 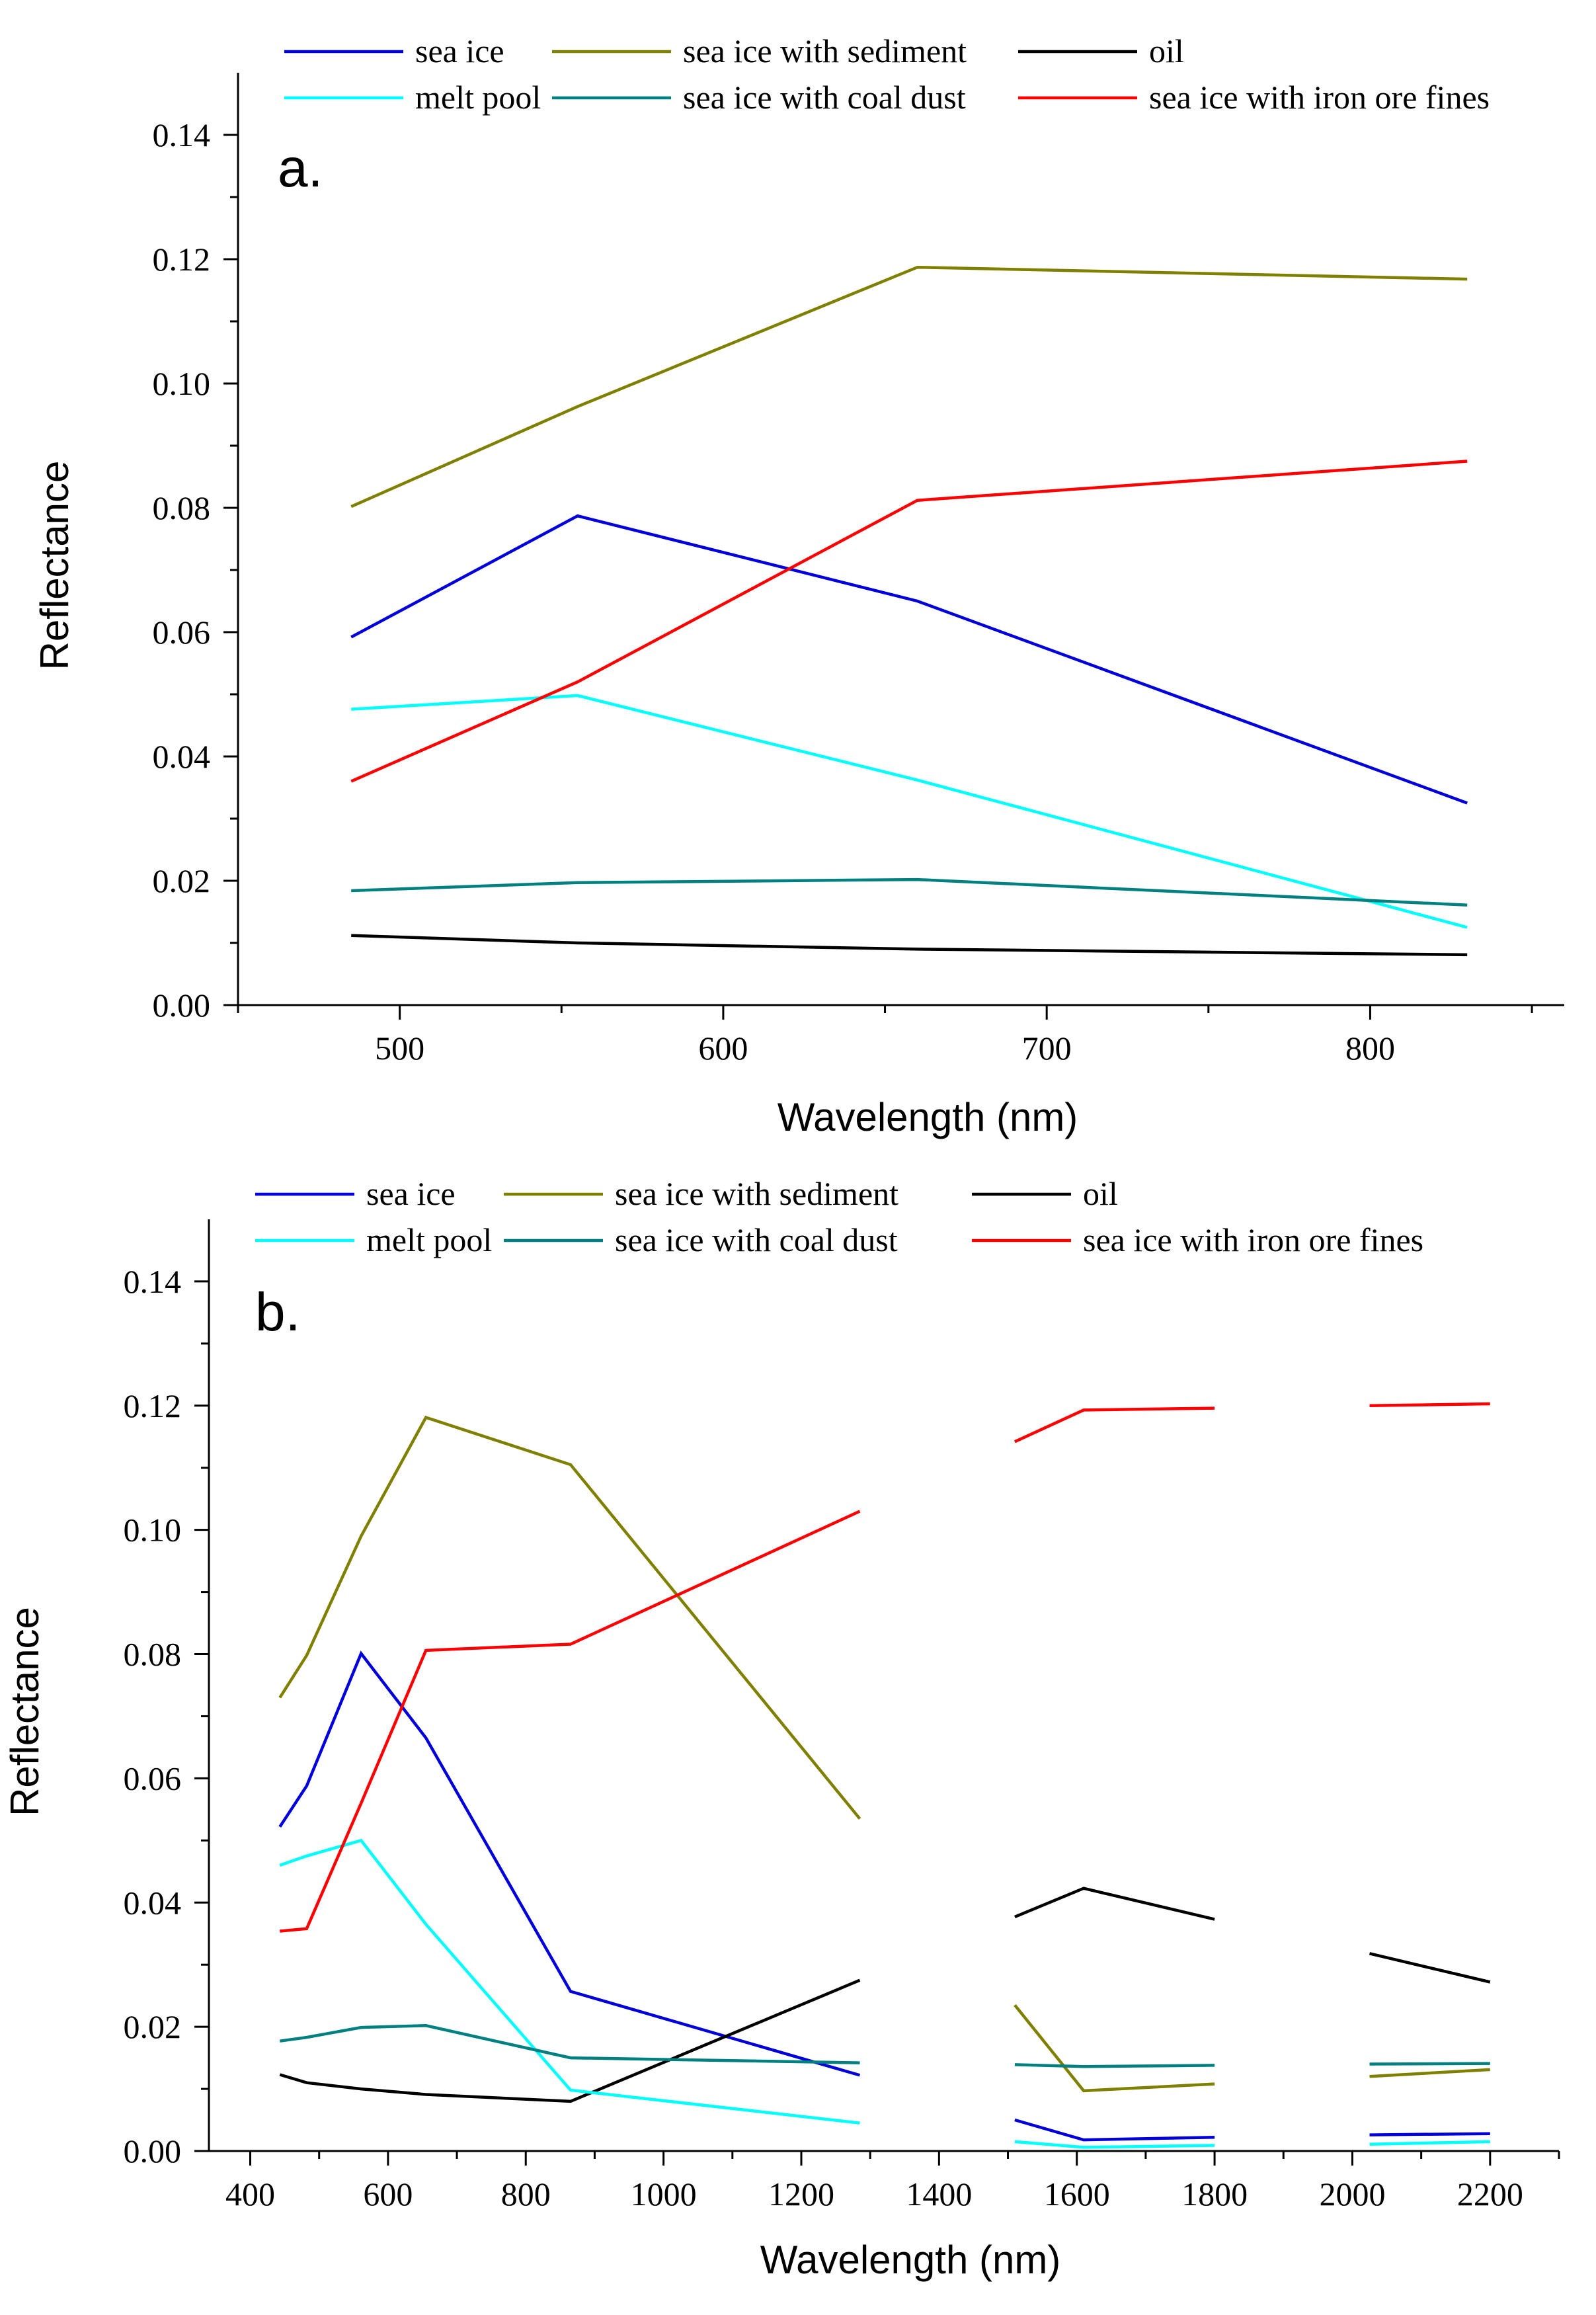 What do you see at coordinates (801, 2194) in the screenshot?
I see `x-tick-label: 1200` at bounding box center [801, 2194].